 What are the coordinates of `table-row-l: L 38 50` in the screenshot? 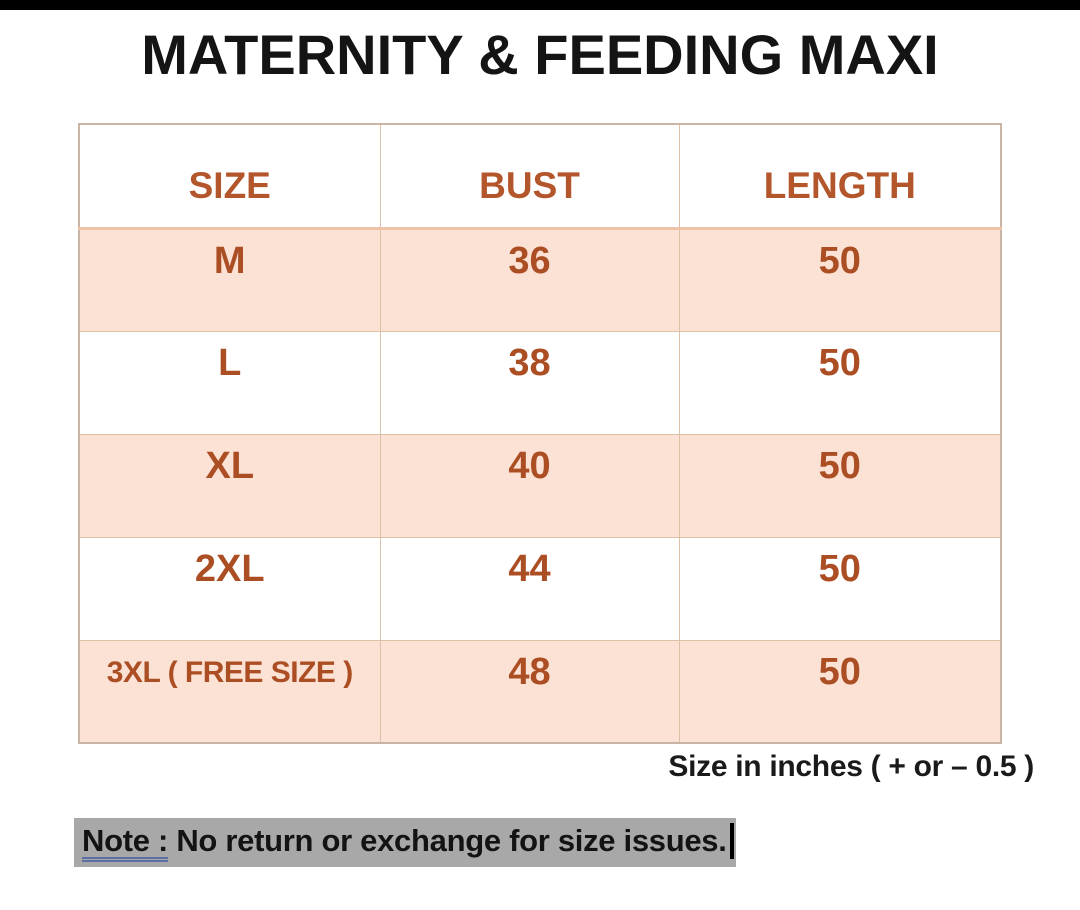 It's located at (540, 382).